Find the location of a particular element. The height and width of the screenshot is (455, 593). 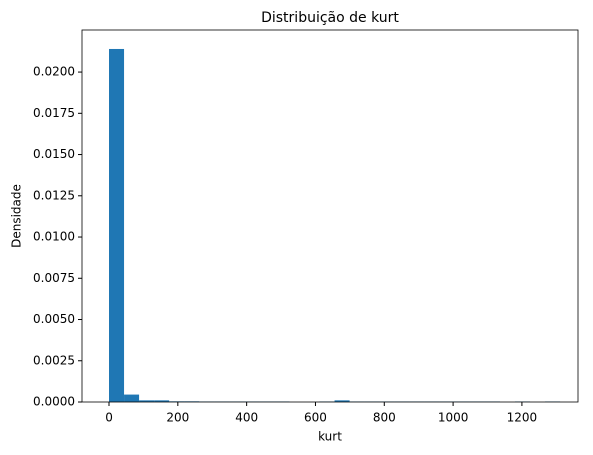

x-axis-label: kurt is located at coordinates (330, 437).